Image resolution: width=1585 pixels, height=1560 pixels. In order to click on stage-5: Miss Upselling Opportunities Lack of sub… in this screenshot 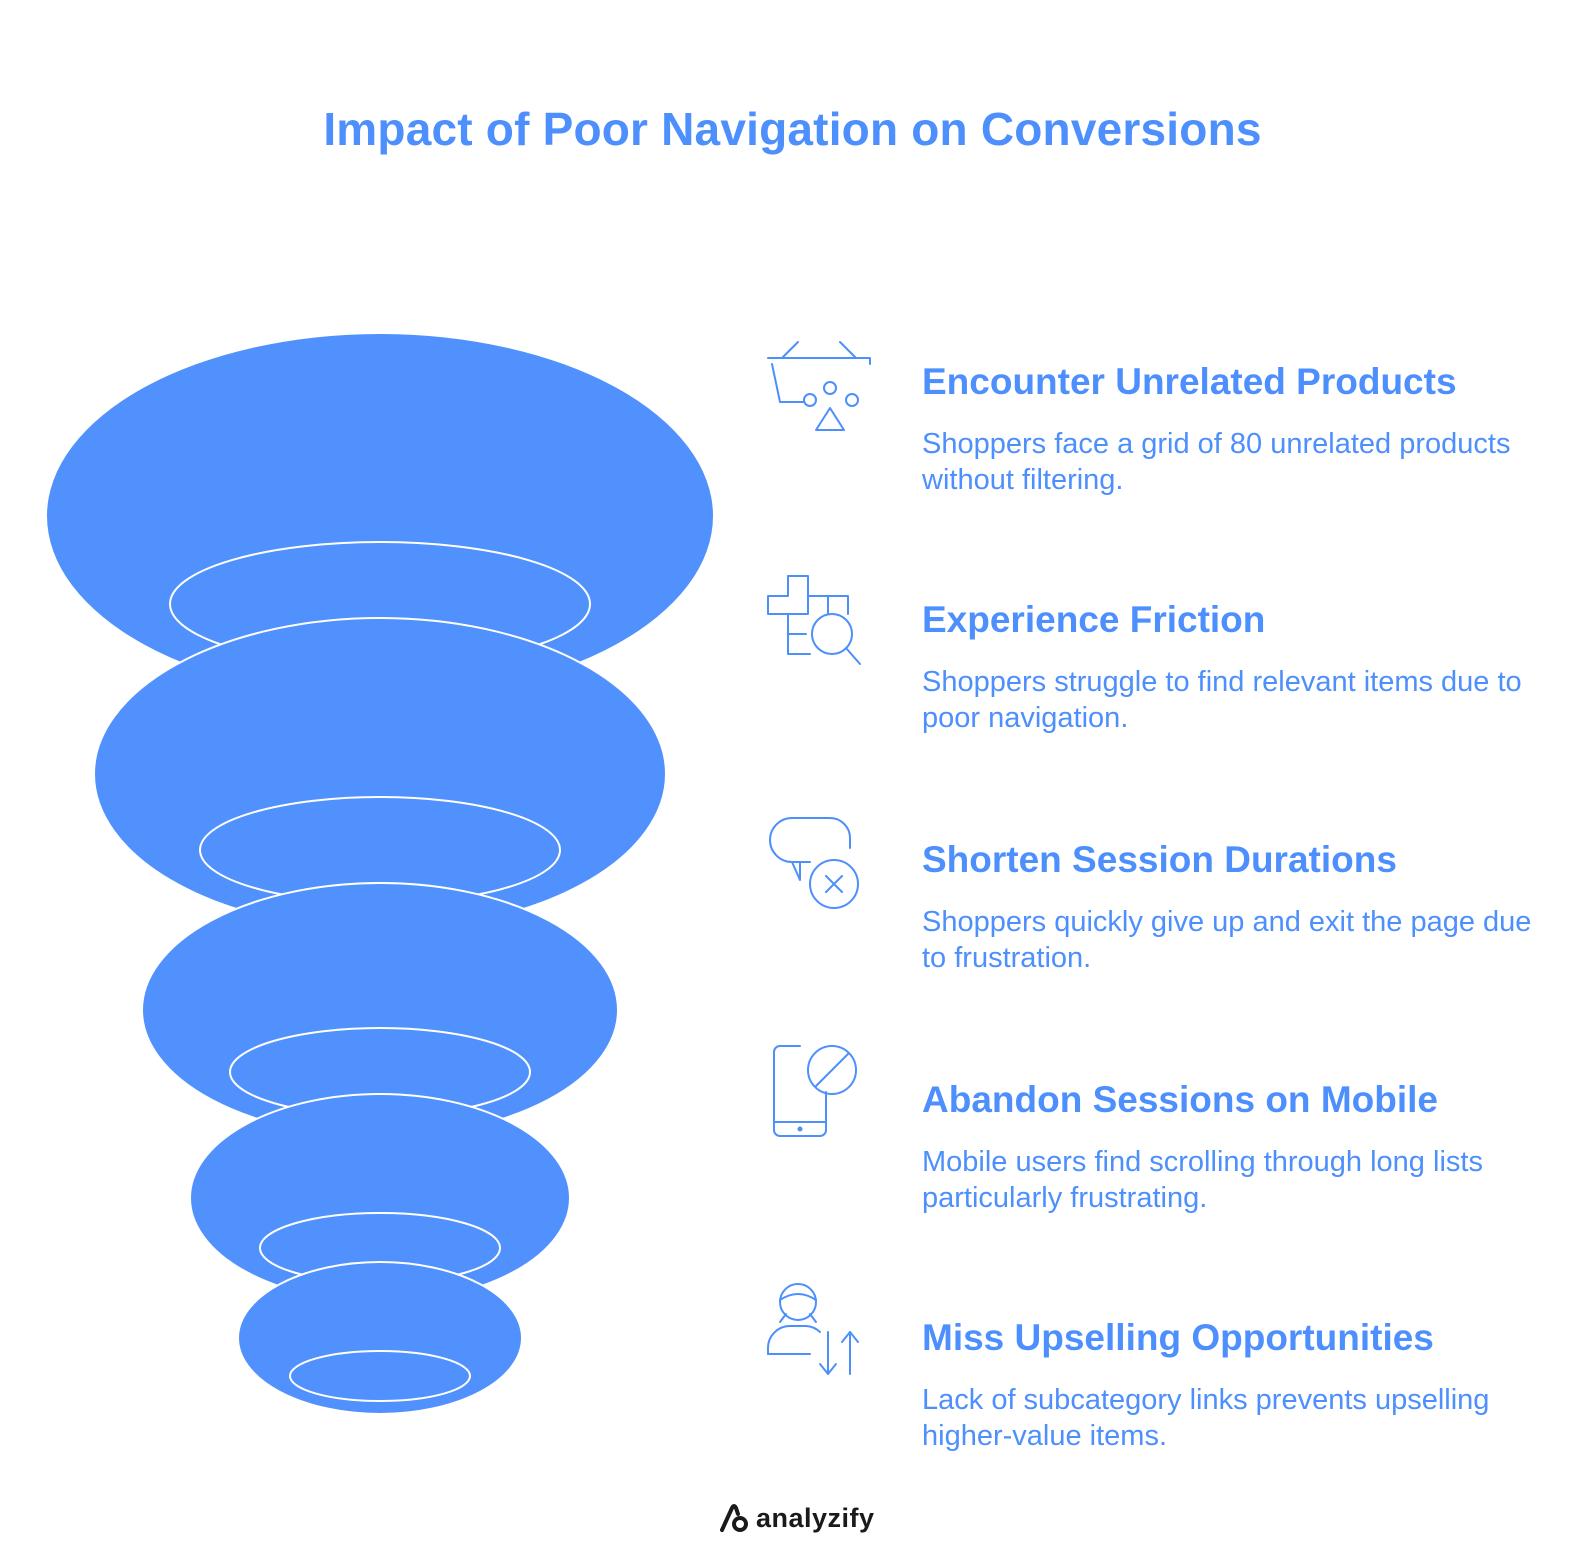, I will do `click(1154, 1368)`.